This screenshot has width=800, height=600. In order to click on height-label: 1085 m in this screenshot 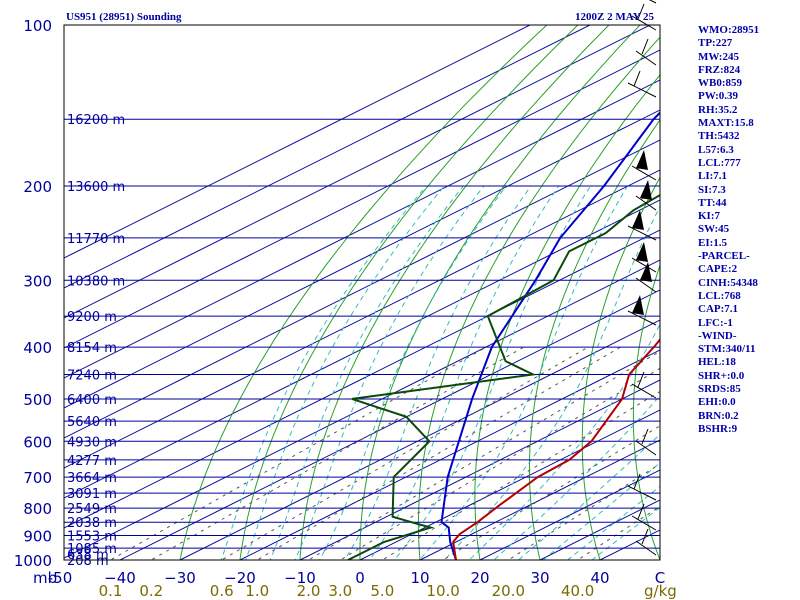, I will do `click(92, 549)`.